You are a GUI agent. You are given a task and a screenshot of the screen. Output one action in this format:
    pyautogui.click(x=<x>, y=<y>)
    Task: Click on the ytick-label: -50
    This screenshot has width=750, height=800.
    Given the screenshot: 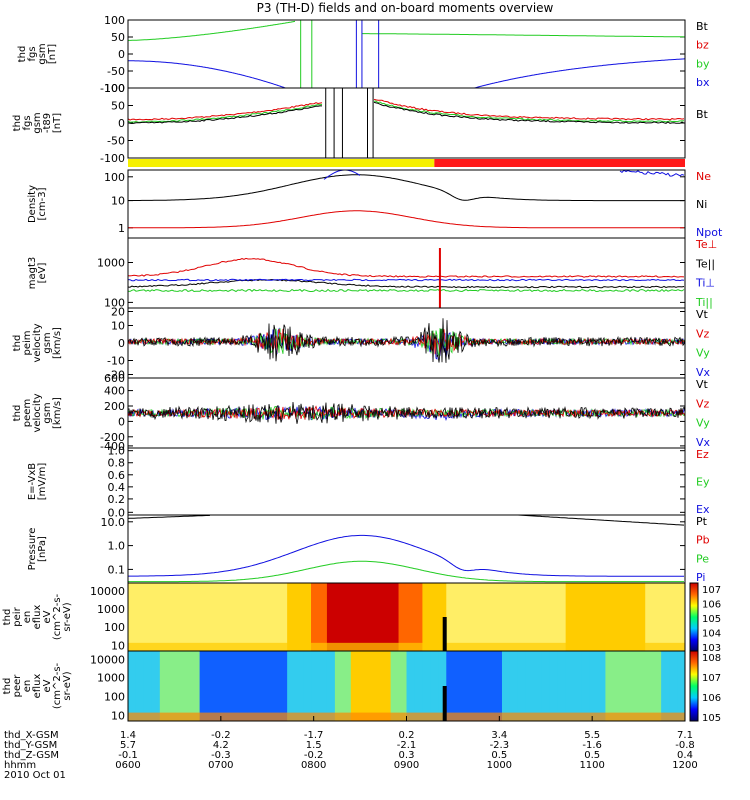 What is the action you would take?
    pyautogui.click(x=116, y=71)
    